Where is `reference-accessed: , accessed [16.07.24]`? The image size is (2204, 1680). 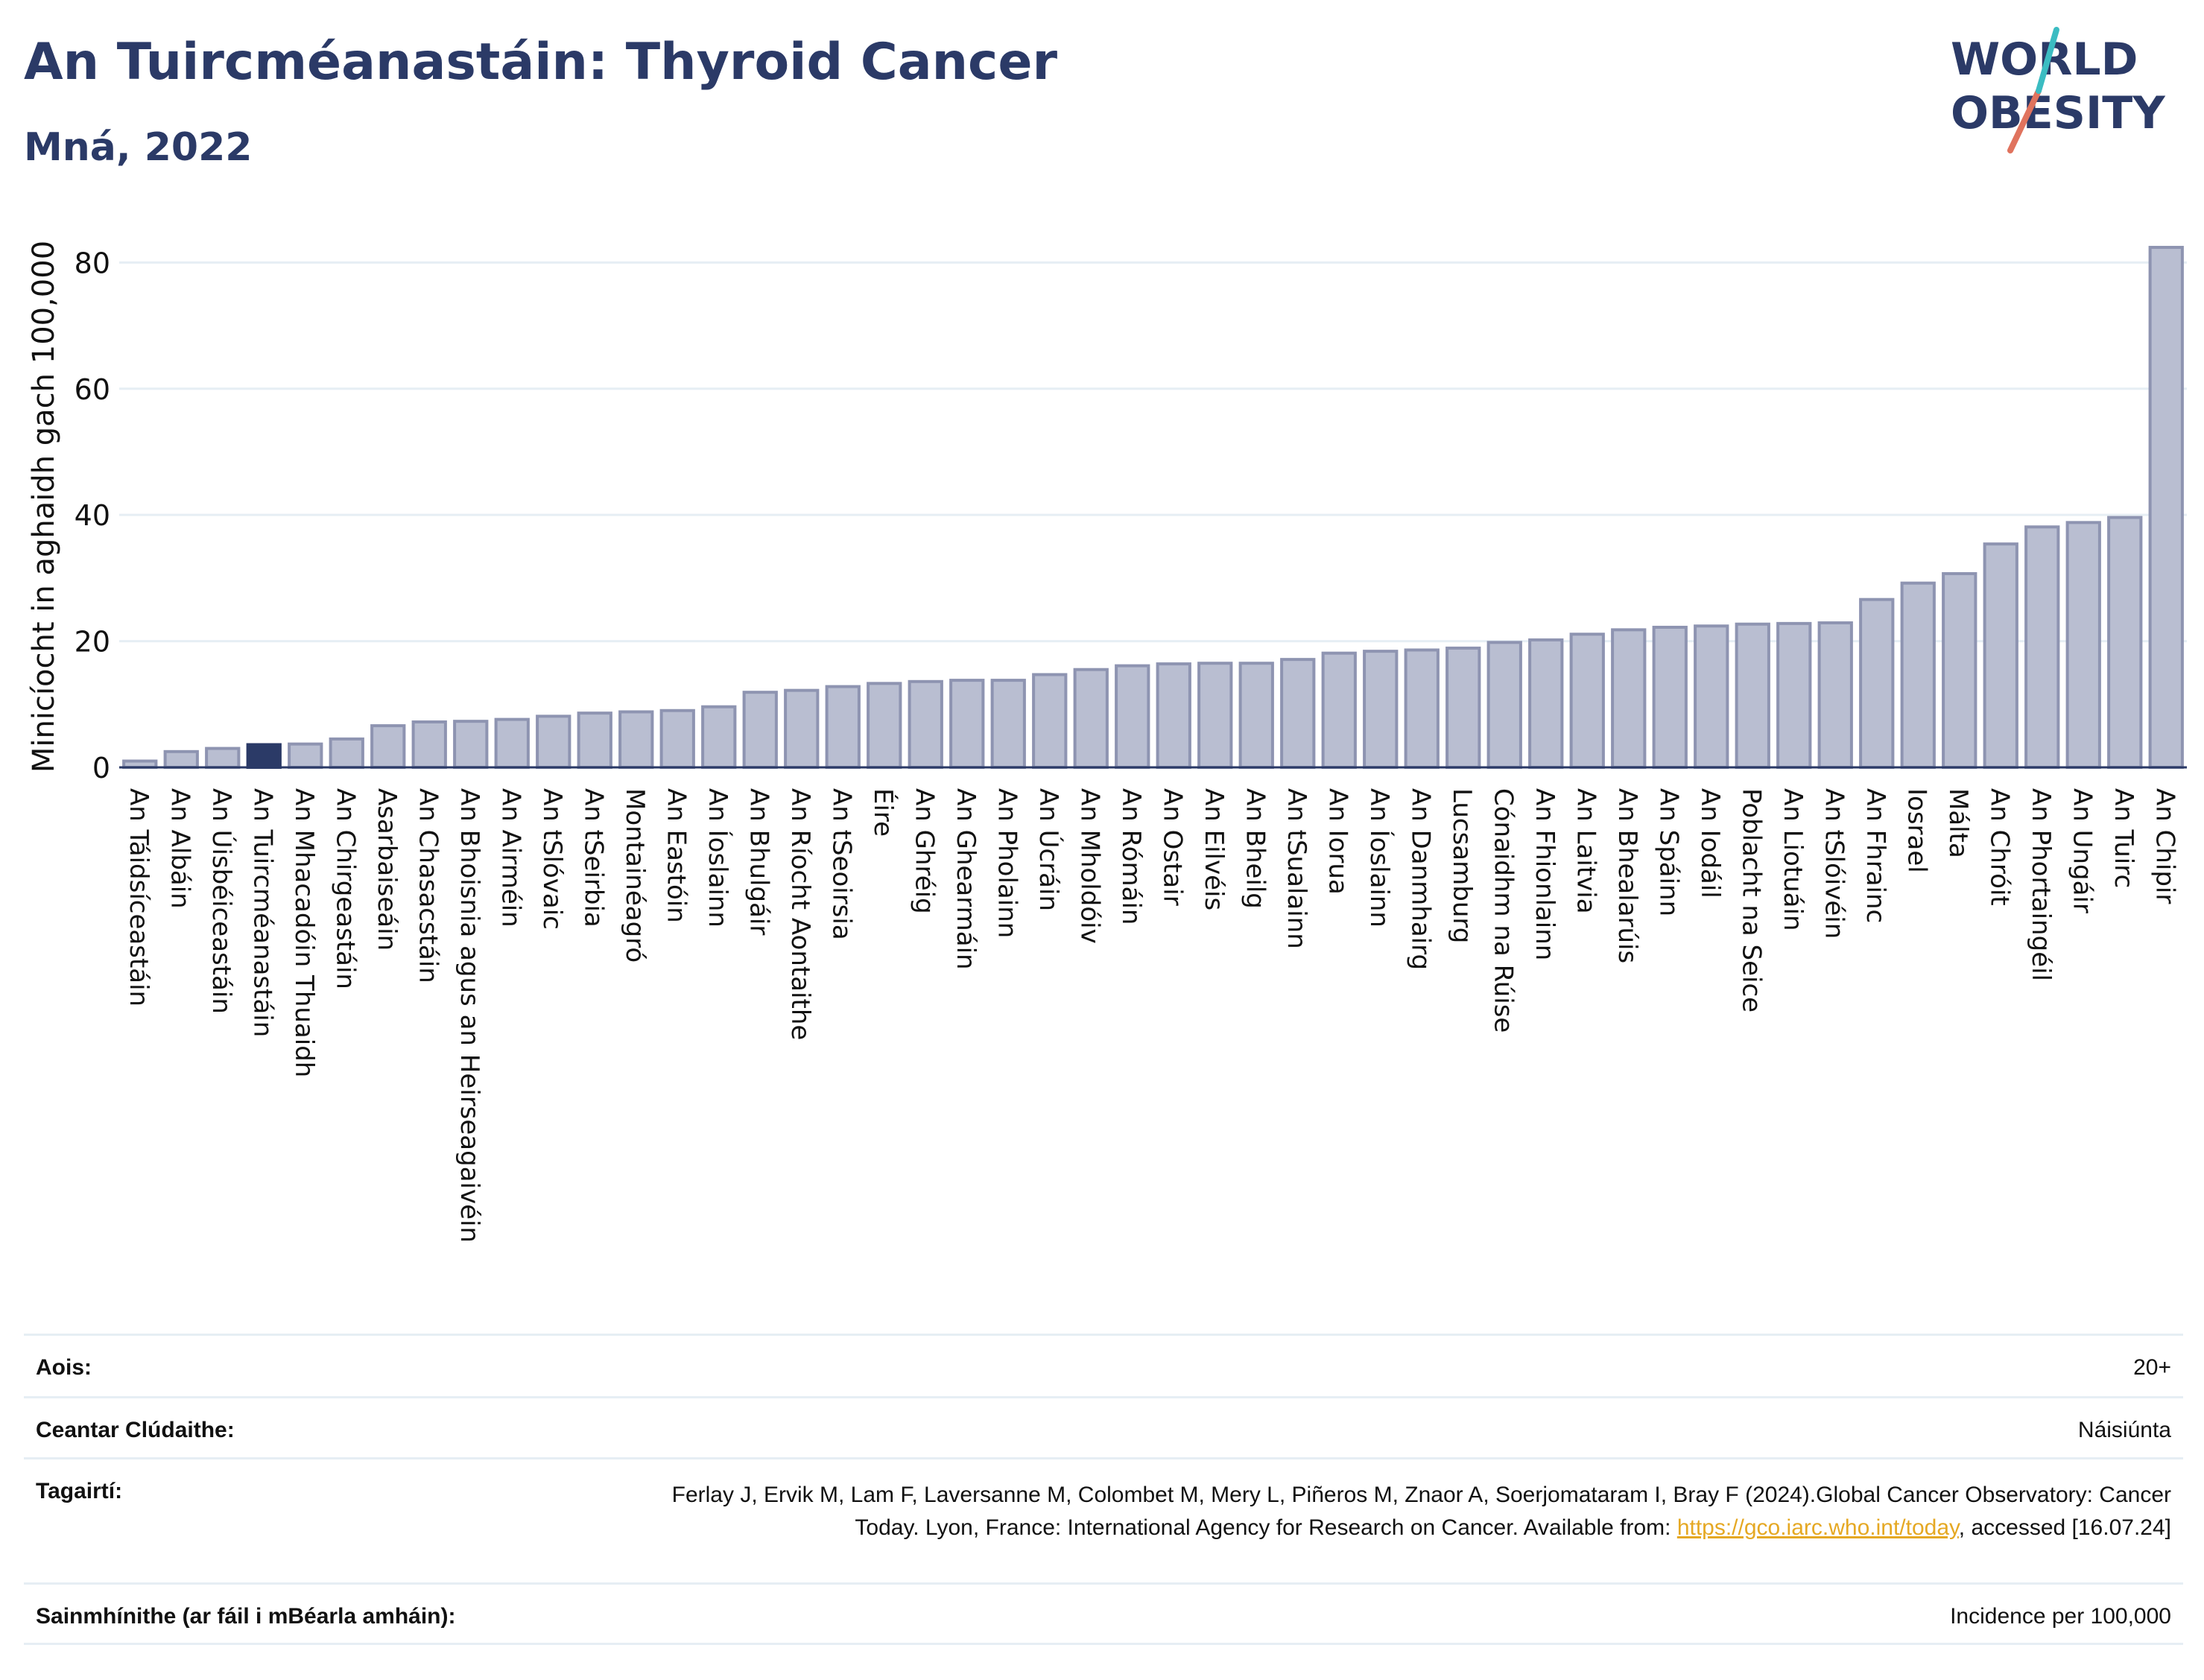 reference-accessed: , accessed [16.07.24] is located at coordinates (2064, 1527).